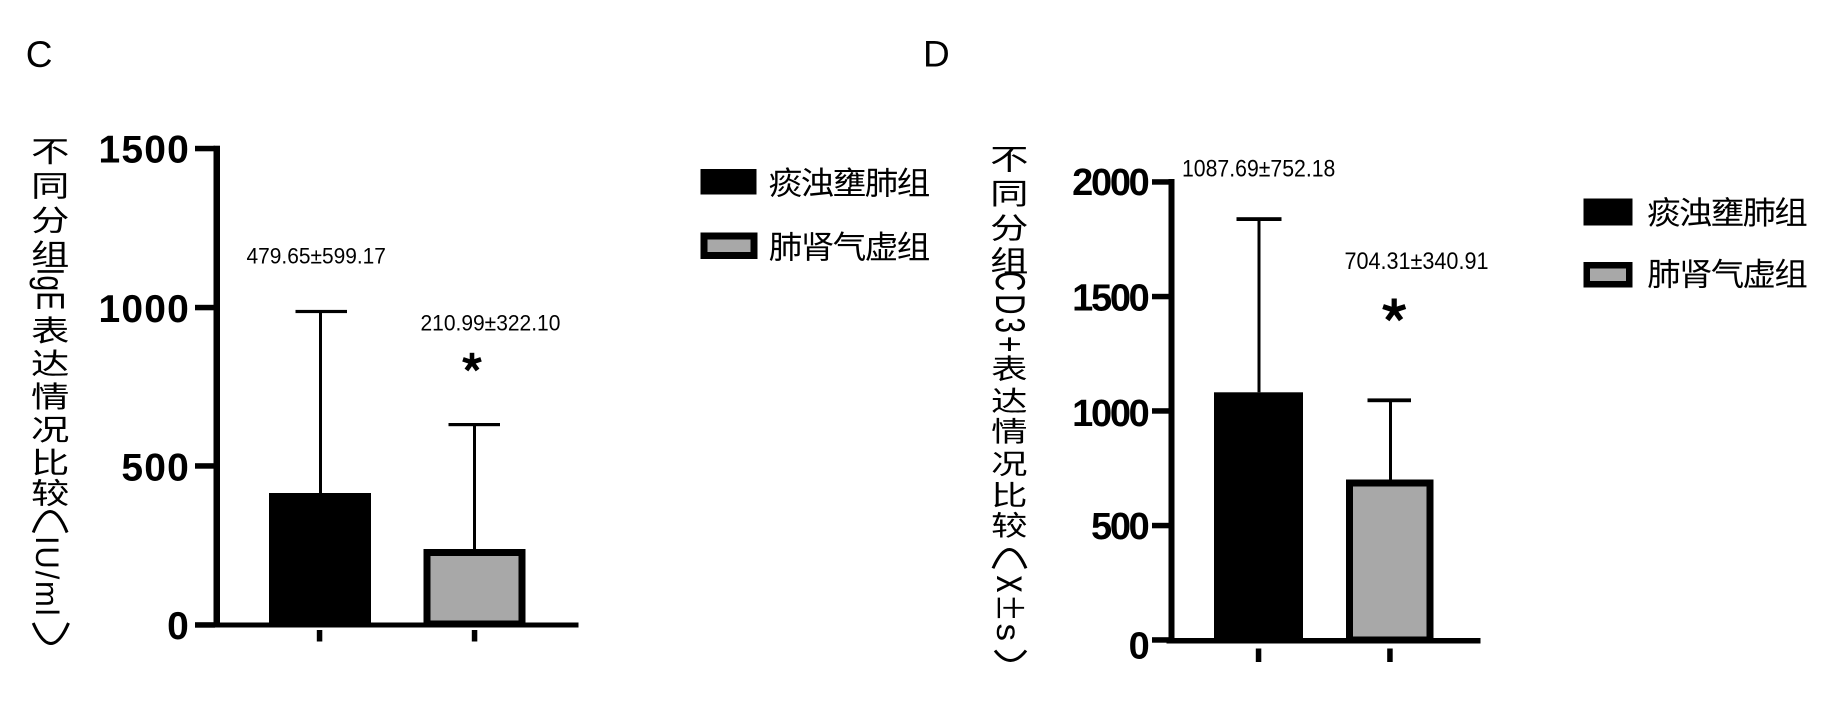  What do you see at coordinates (1013, 584) in the screenshot?
I see `svg-text: x` at bounding box center [1013, 584].